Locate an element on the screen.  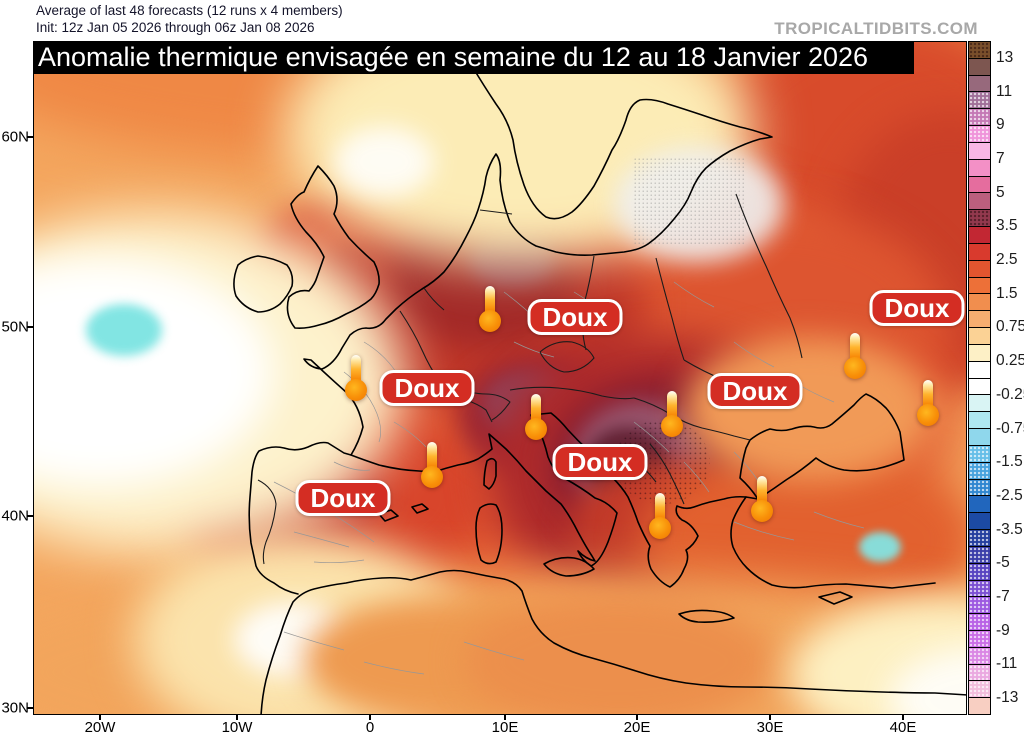
colorbar-label: 3.5 is located at coordinates (1007, 226).